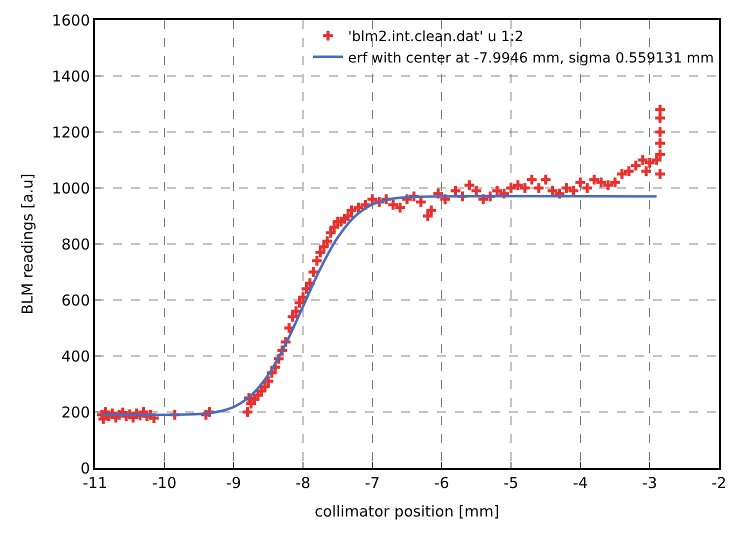 This screenshot has height=538, width=734. Describe the element at coordinates (71, 20) in the screenshot. I see `y-tick-label: 1600` at that location.